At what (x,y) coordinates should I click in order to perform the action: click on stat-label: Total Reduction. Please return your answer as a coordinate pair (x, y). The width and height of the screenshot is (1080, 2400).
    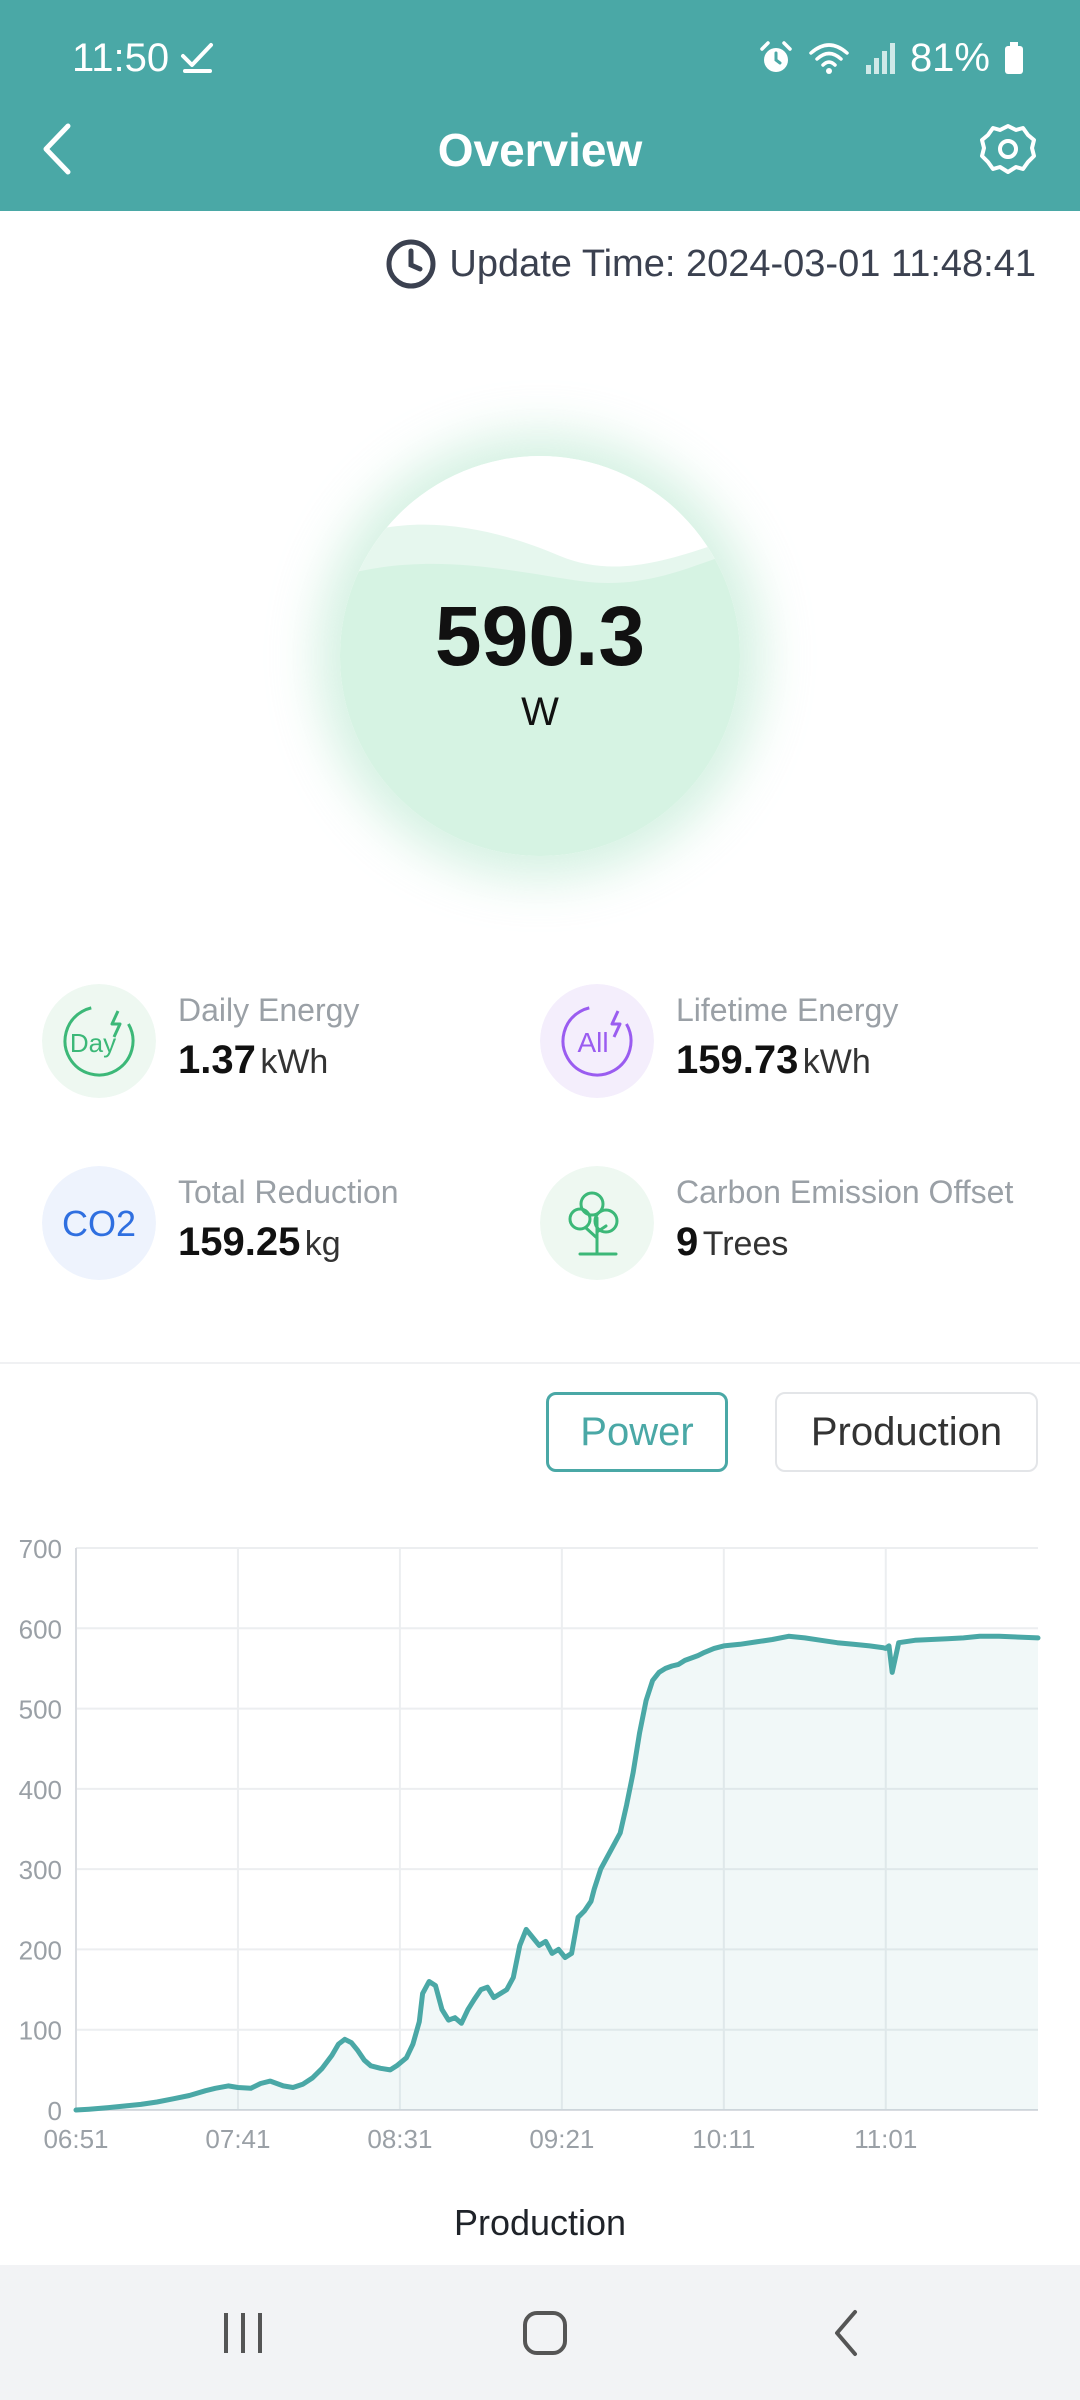
    Looking at the image, I should click on (288, 1192).